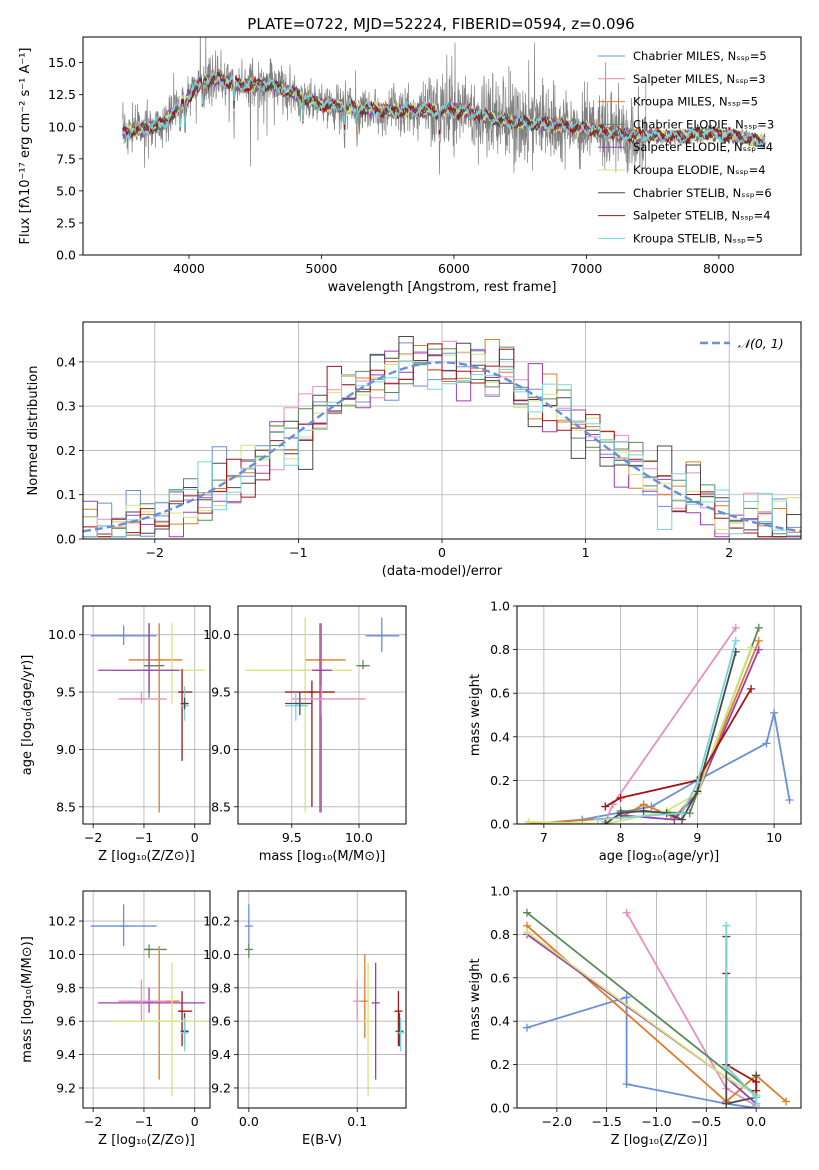  I want to click on x-tick-label: 10.0, so click(359, 837).